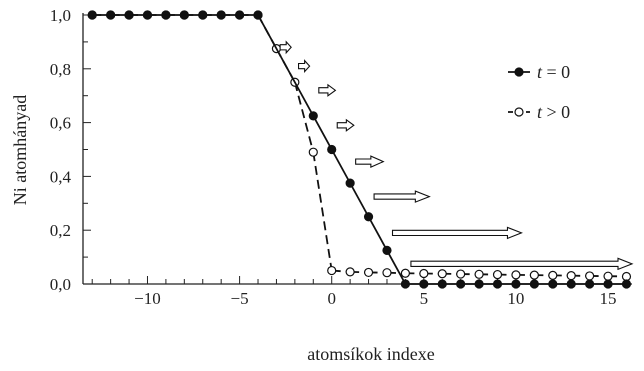  I want to click on y-tick-label: 0,4, so click(61, 176).